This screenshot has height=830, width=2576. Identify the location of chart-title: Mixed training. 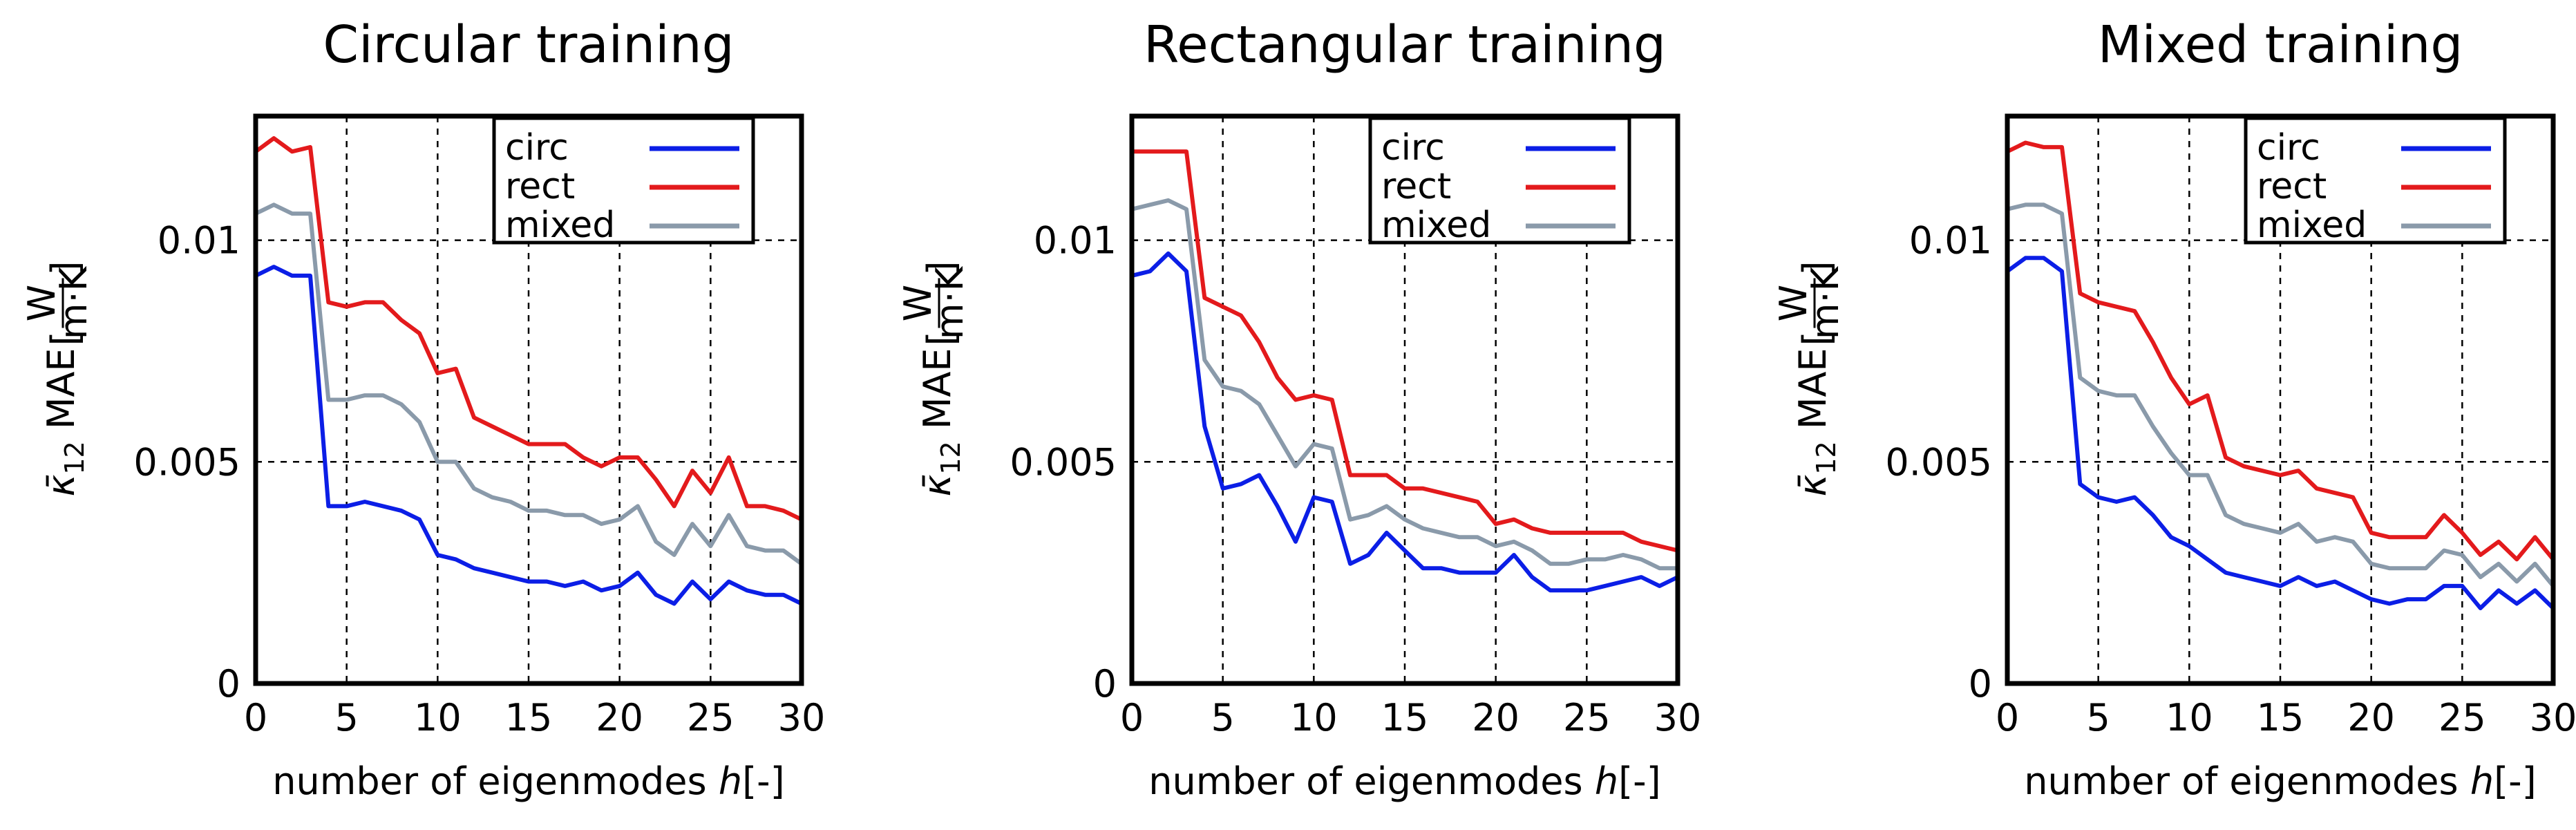
(2280, 45).